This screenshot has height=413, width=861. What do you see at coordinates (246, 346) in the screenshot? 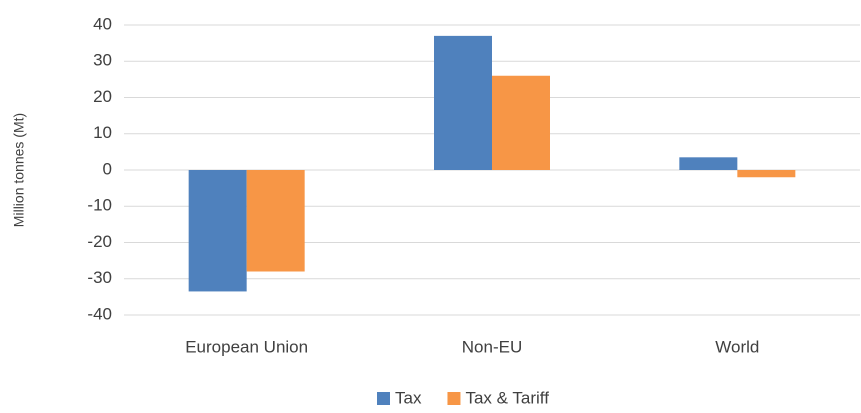
I see `x-tick-label: European Union` at bounding box center [246, 346].